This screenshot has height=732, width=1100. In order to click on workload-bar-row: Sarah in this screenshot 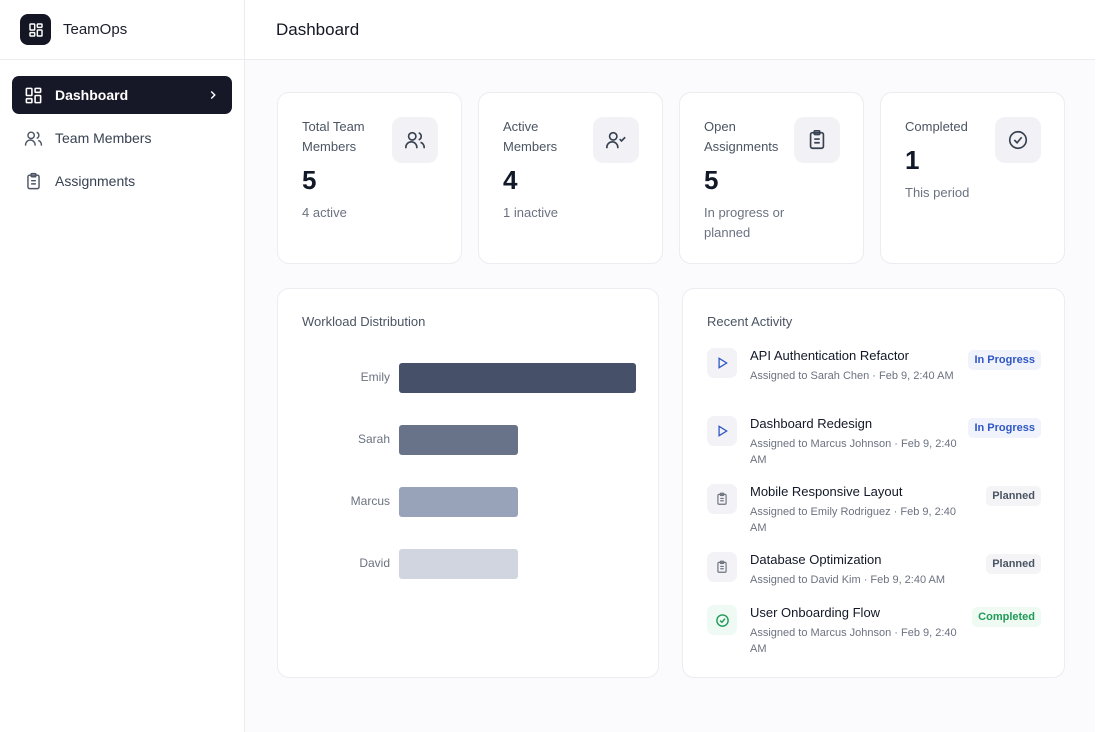, I will do `click(468, 440)`.